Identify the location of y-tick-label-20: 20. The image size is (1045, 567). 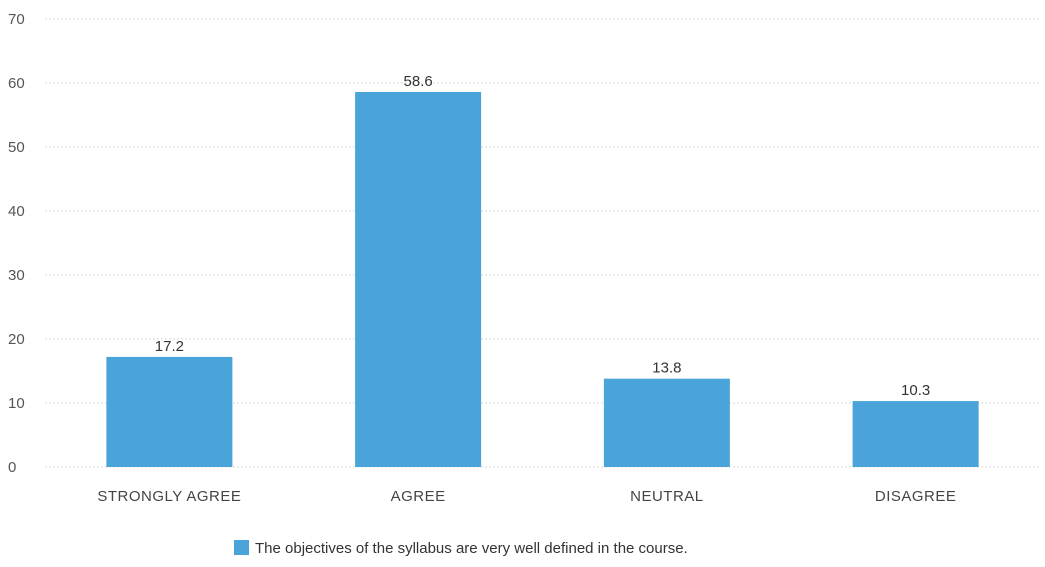
(16, 339).